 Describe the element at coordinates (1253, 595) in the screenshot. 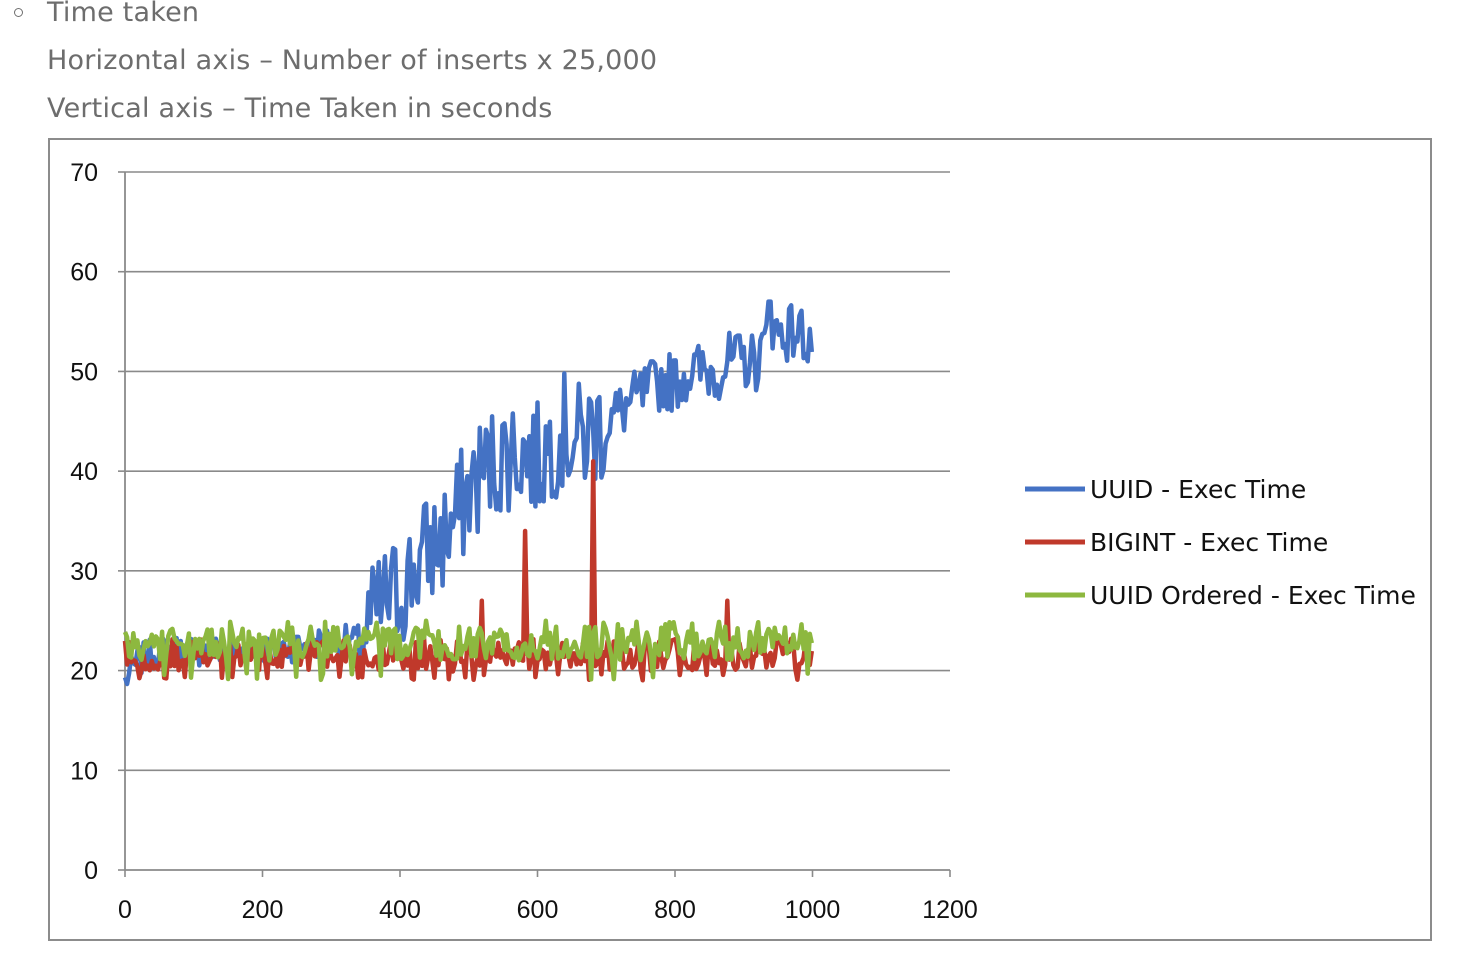

I see `legend-label-uuid-ordered-exec-time: UUID Ordered - Exec Time` at that location.